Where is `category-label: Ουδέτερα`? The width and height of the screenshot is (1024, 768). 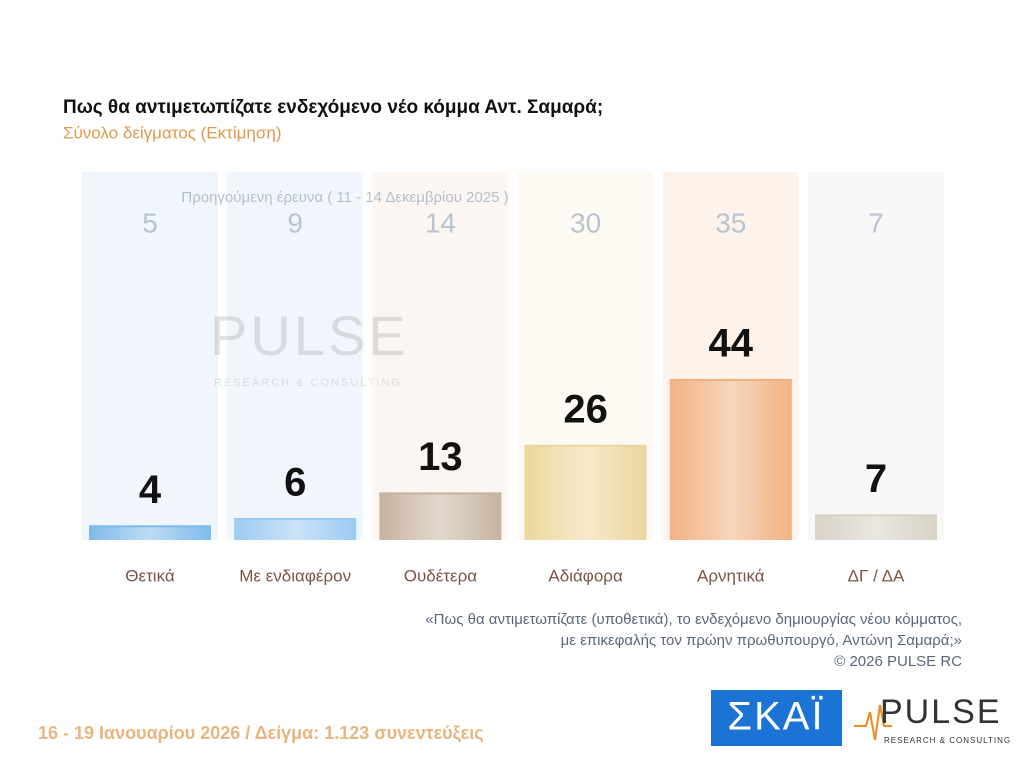 category-label: Ουδέτερα is located at coordinates (441, 575).